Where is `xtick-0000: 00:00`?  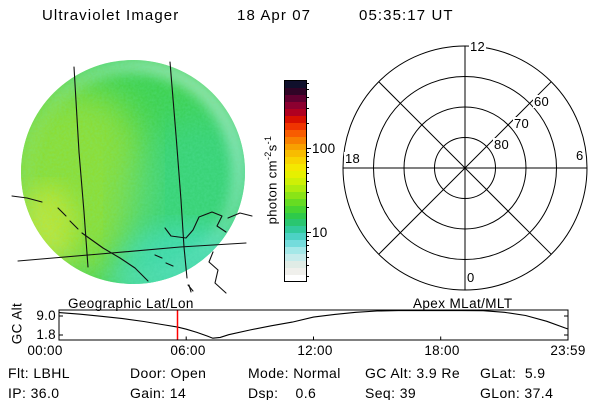
xtick-0000: 00:00 is located at coordinates (45, 350).